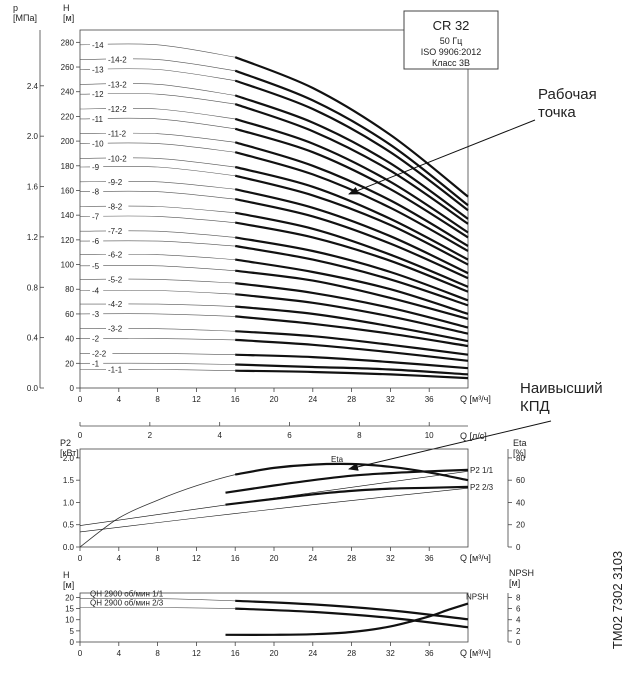  What do you see at coordinates (451, 41) in the screenshot?
I see `info-box-frequency: 50 Гц` at bounding box center [451, 41].